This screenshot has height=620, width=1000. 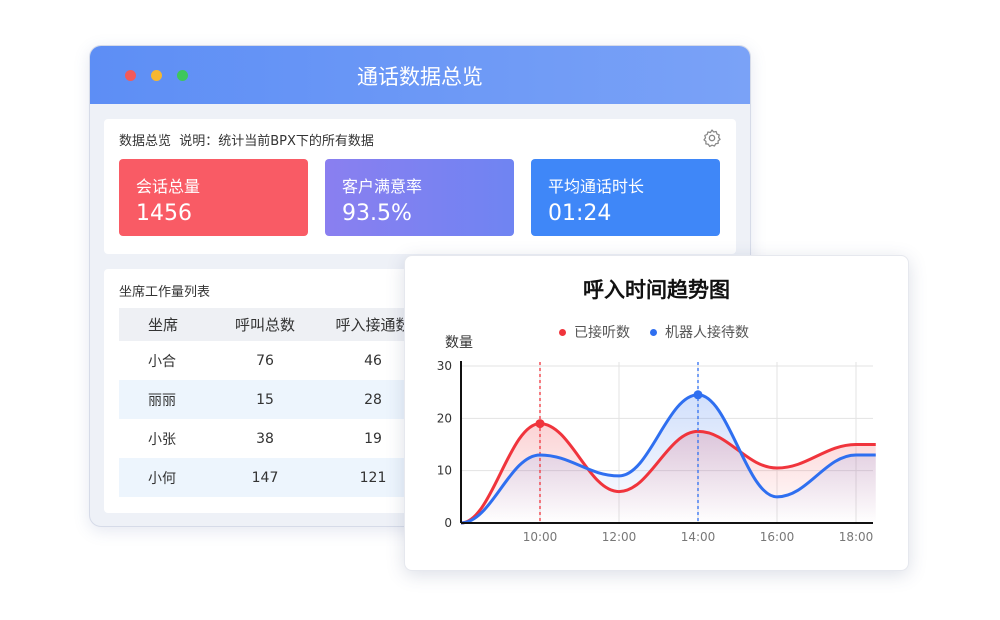 I want to click on card-avg-duration: 平均通话时长 01:24, so click(x=625, y=197).